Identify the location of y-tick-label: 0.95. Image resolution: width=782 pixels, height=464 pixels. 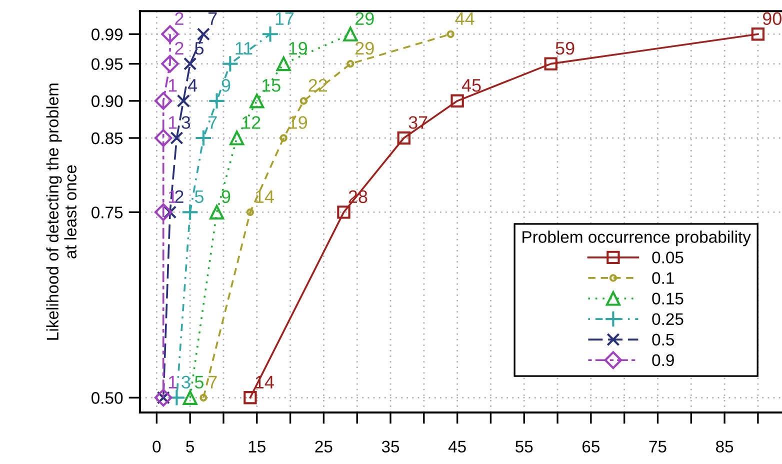
(107, 64).